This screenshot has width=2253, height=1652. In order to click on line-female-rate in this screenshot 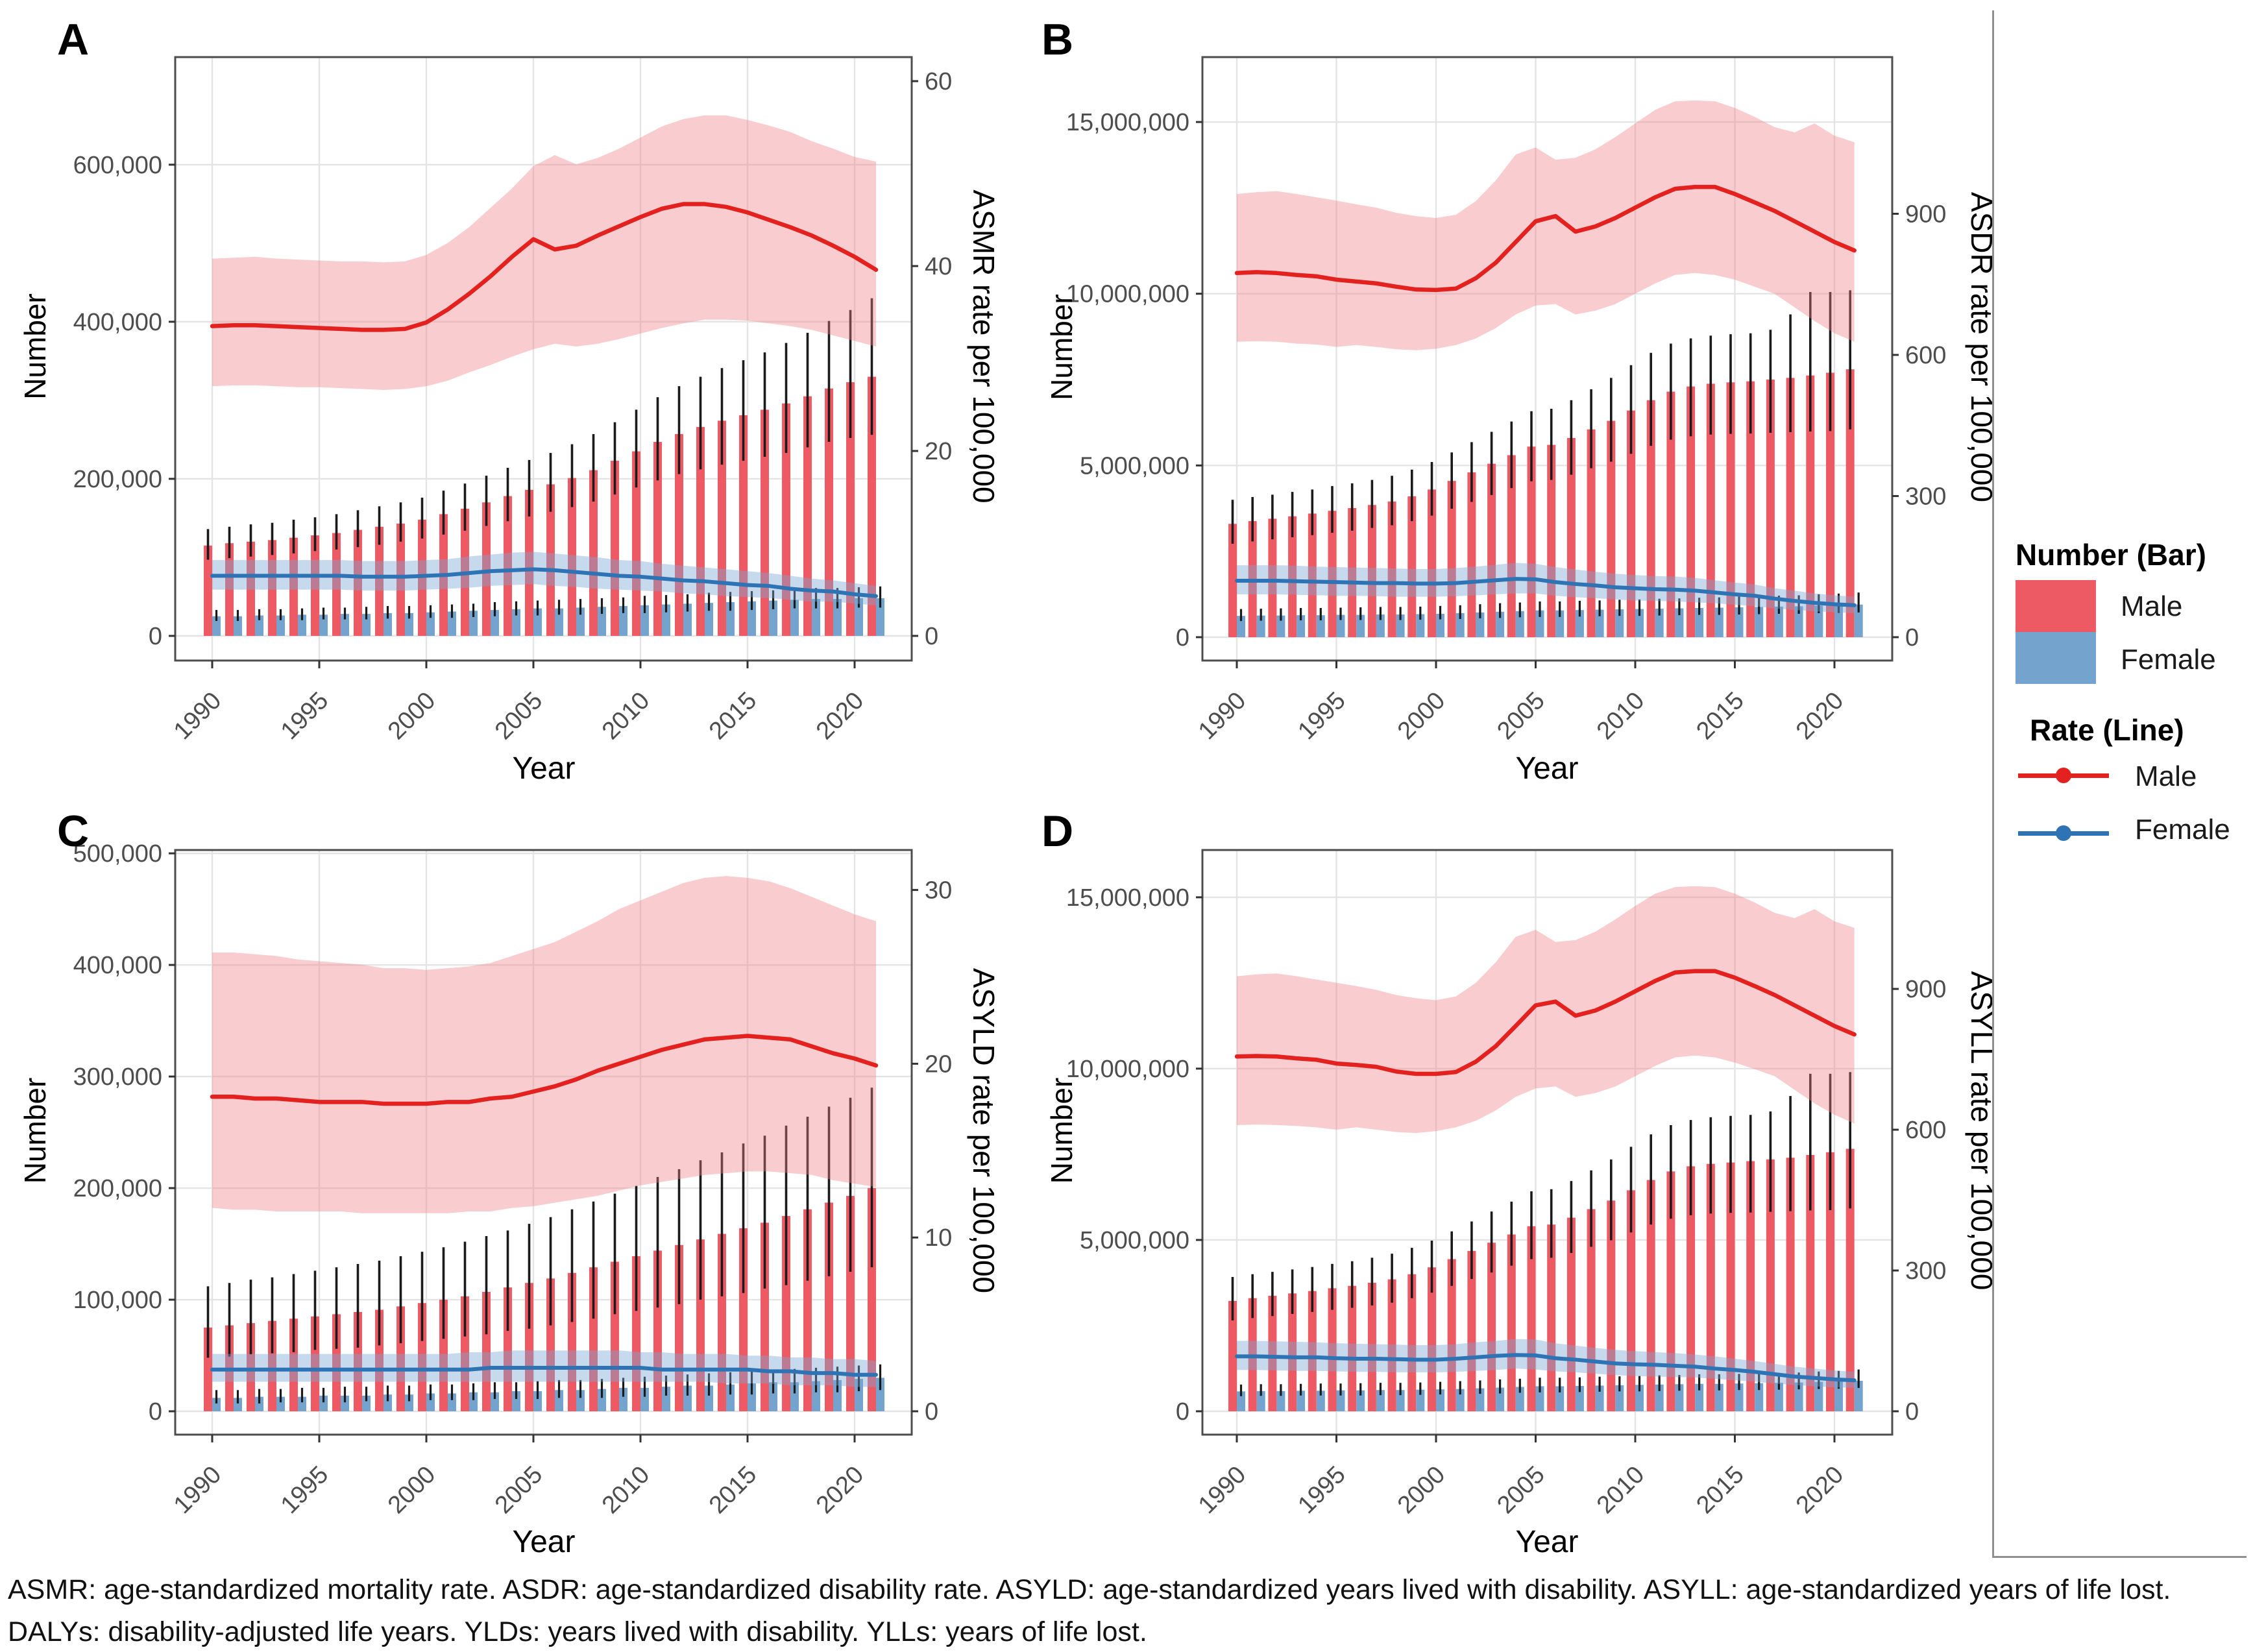, I will do `click(544, 582)`.